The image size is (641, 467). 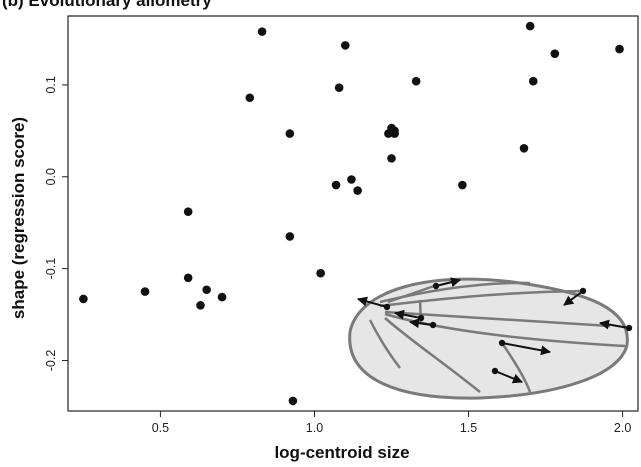 I want to click on y-axis-title: shape (regression score), so click(x=18, y=218).